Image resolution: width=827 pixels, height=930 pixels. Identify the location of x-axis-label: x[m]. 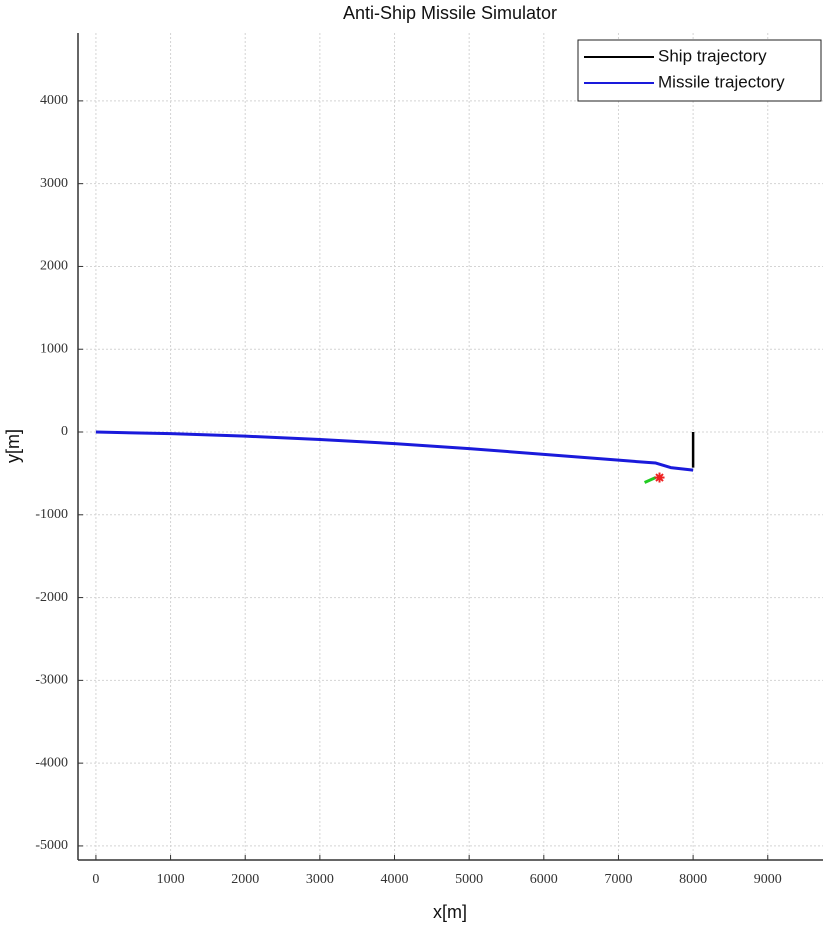
(450, 912).